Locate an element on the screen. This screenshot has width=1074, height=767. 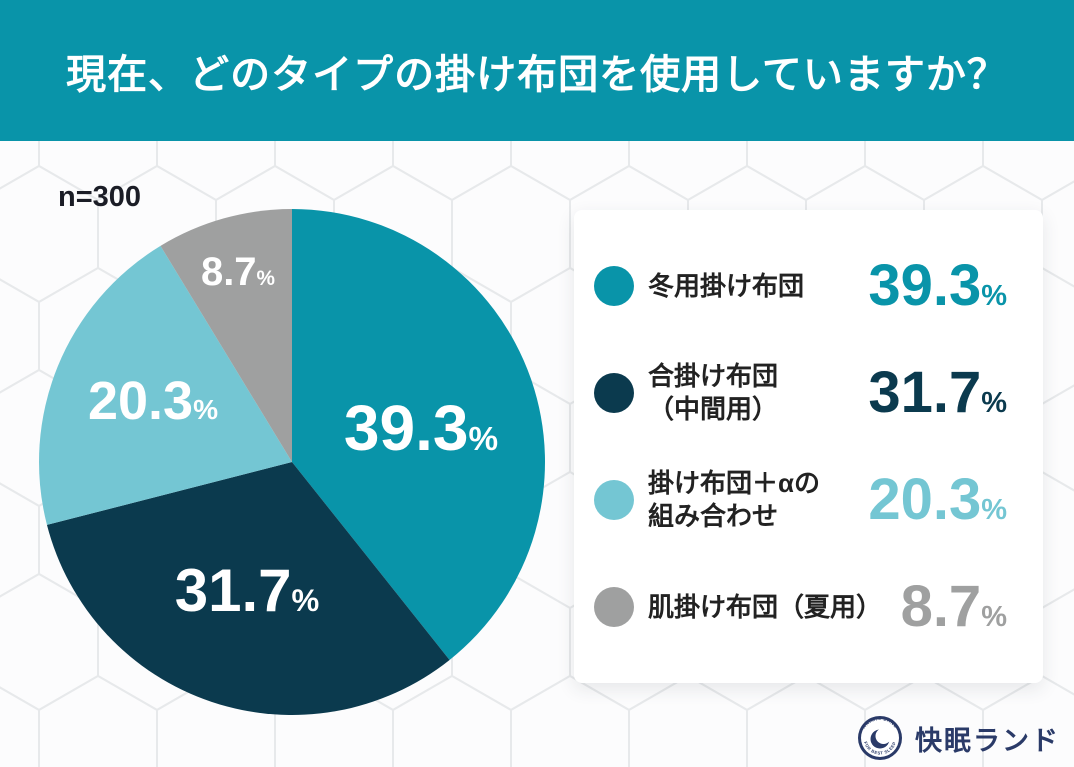
legend-row-summer: 肌掛け布団（夏用） 8.7% is located at coordinates (808, 607).